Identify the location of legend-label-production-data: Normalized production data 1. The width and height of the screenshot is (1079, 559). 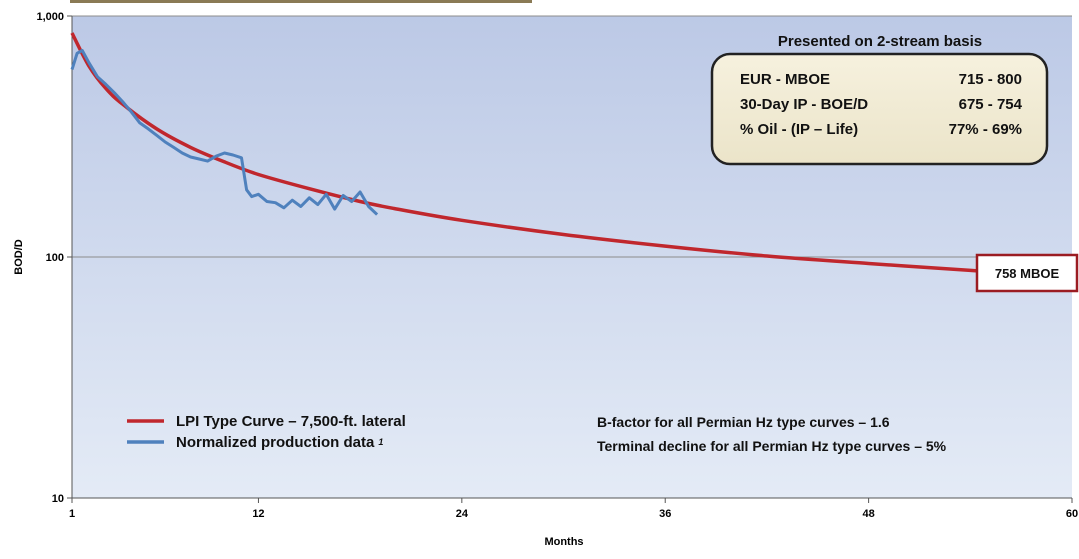
(279, 442).